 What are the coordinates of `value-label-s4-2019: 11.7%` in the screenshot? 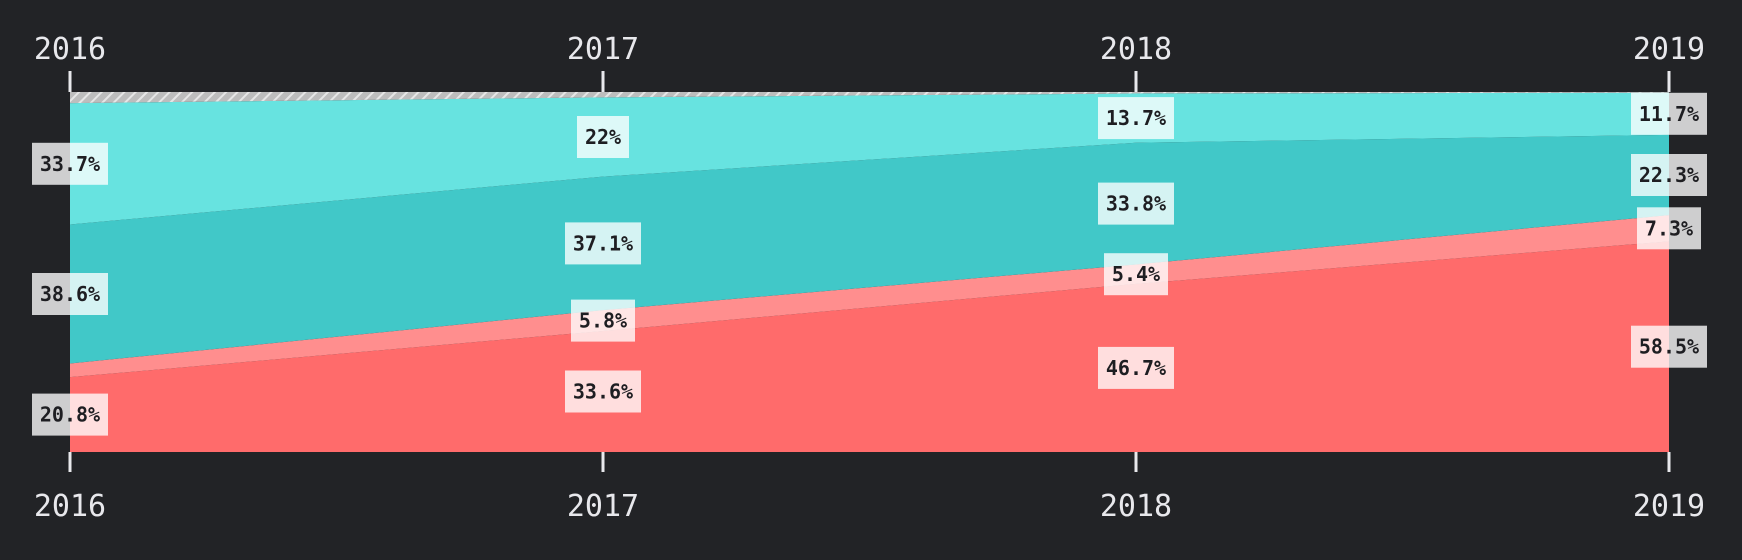 It's located at (1669, 113).